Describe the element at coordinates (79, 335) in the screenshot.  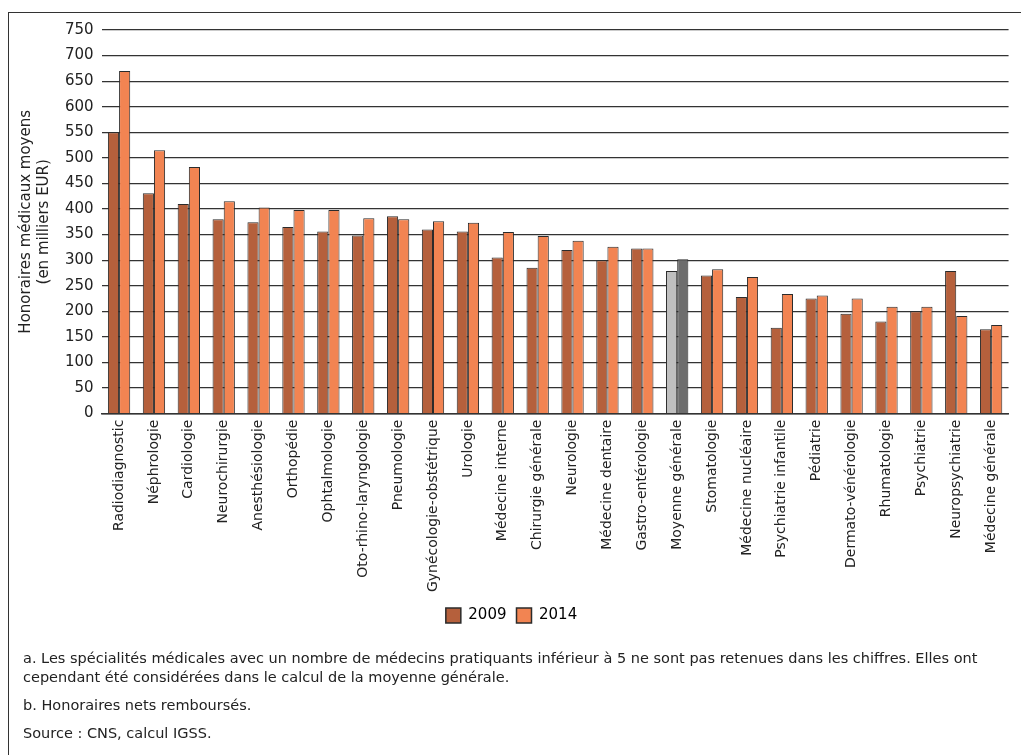
I see `y-tick-label: 150` at that location.